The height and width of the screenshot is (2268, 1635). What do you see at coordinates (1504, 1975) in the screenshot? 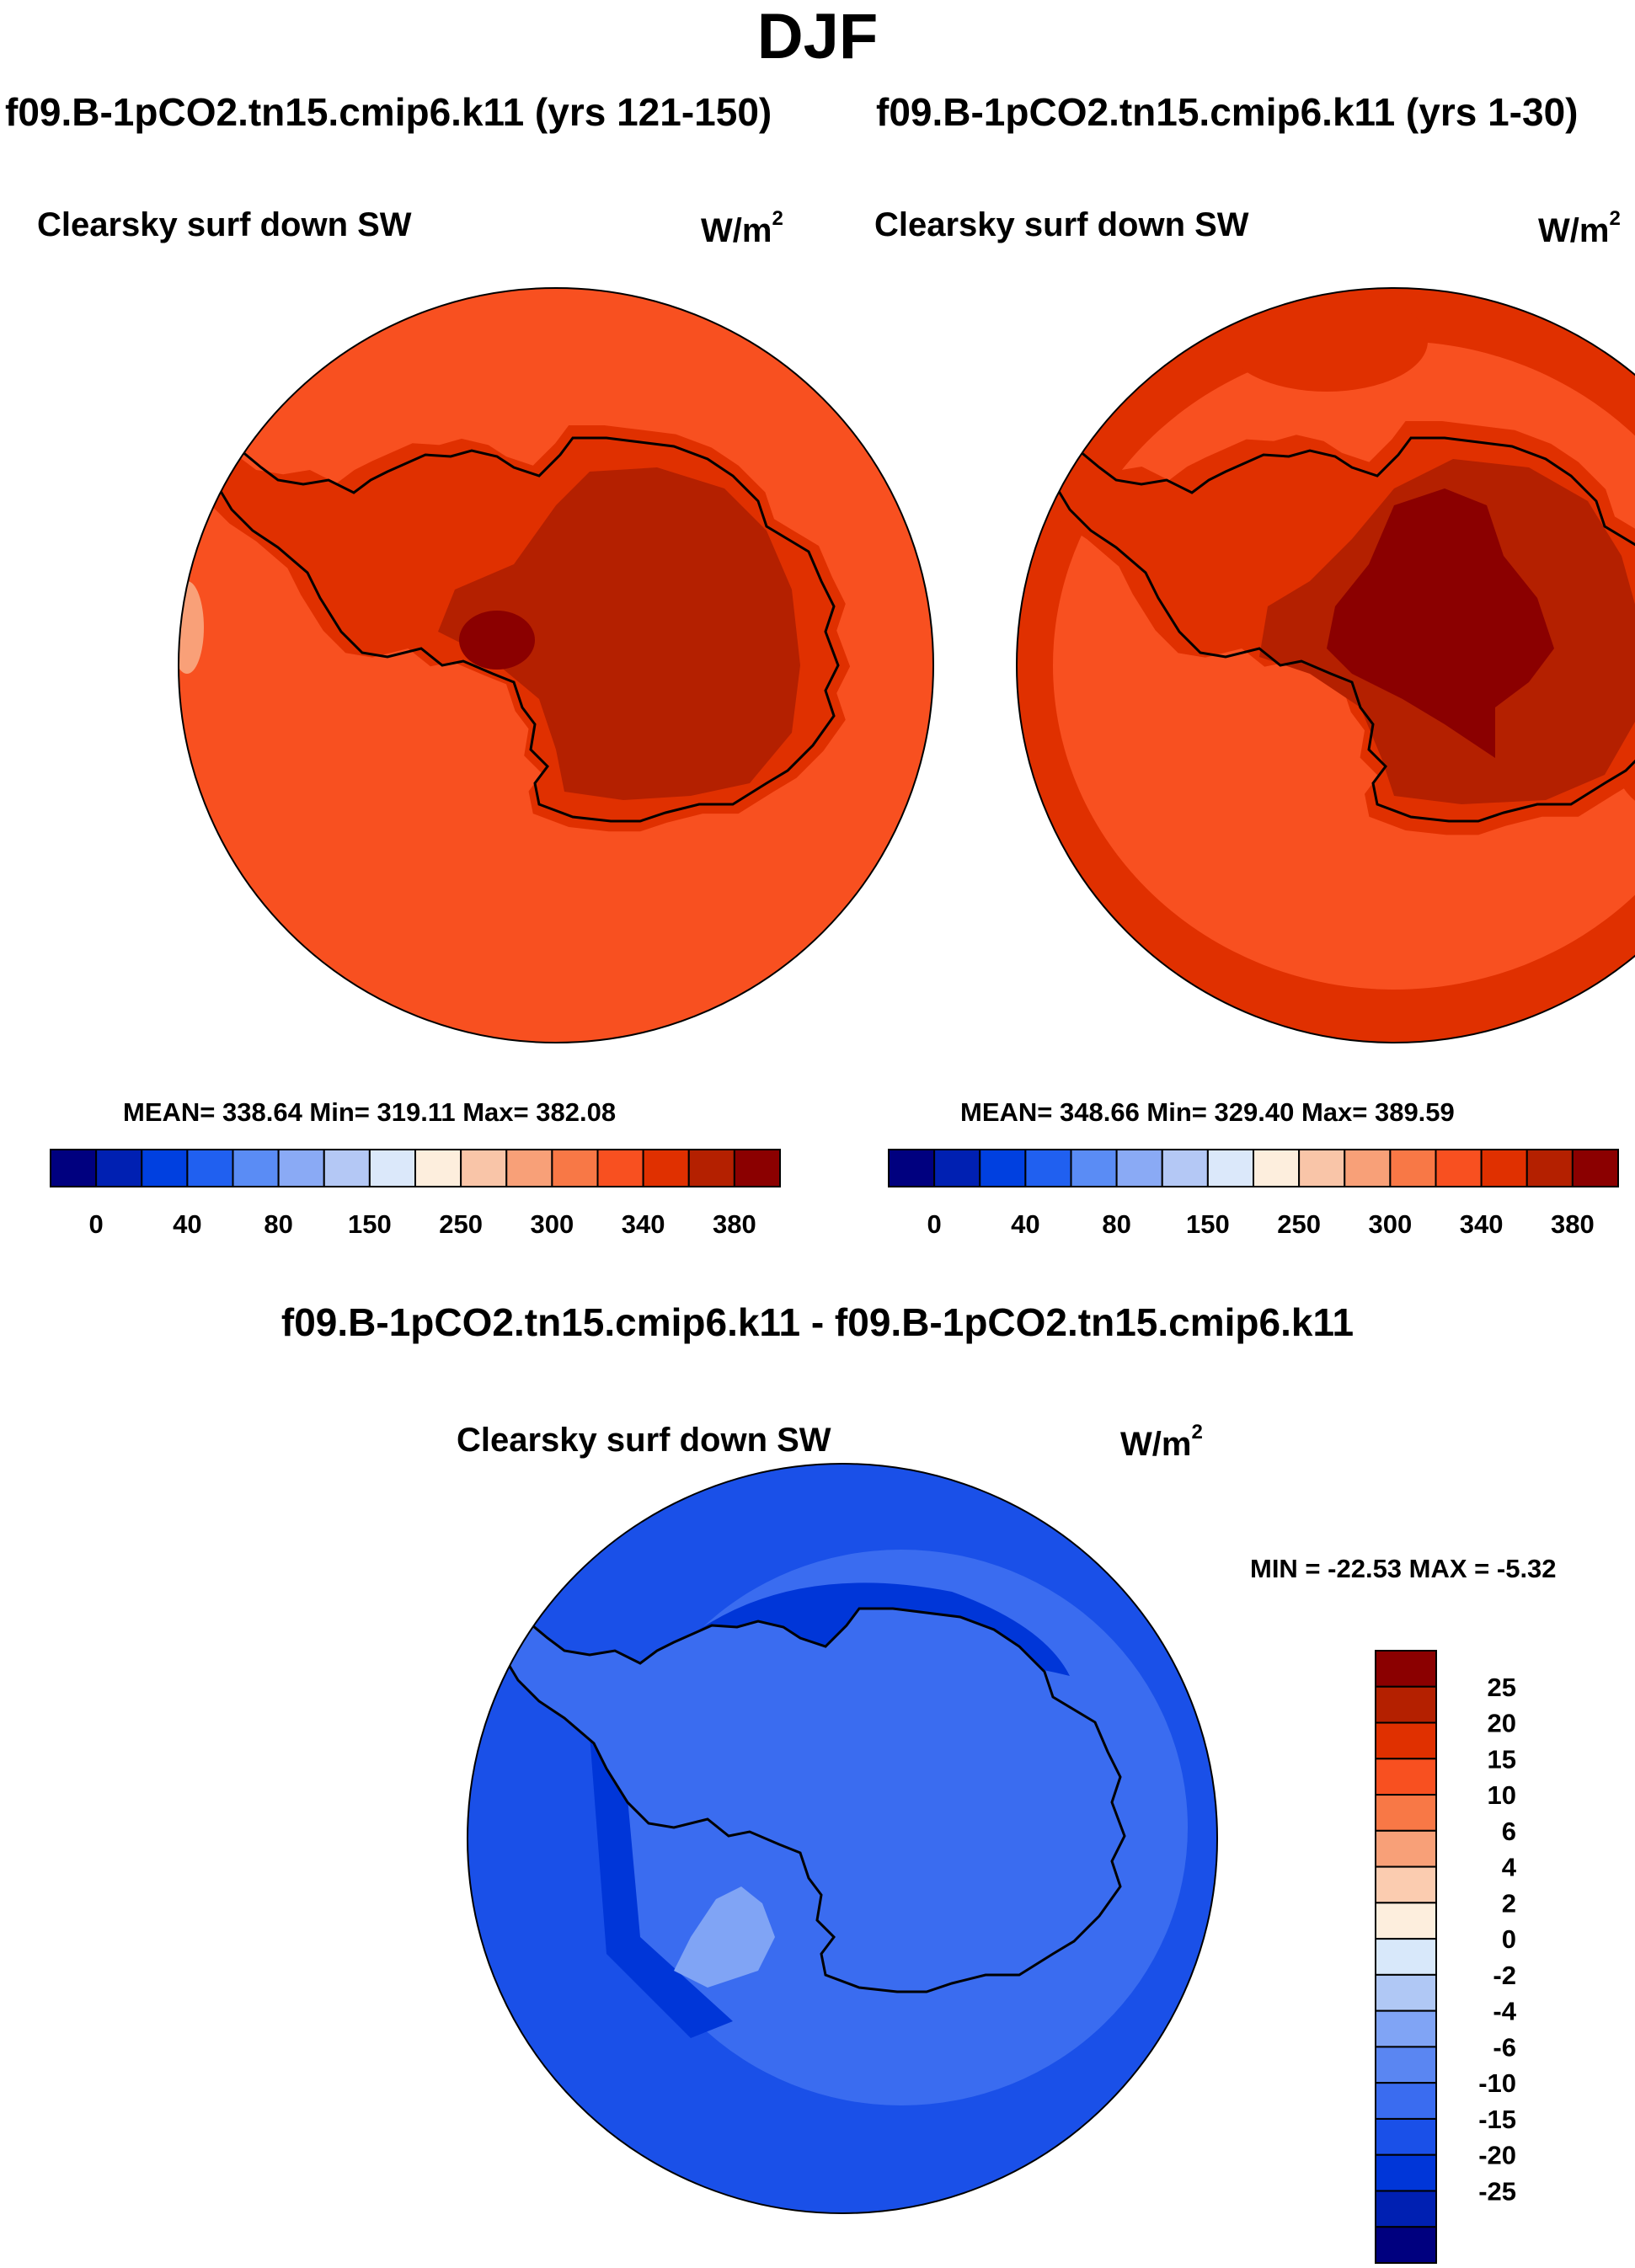
I see `difference-colorbar-label: -2` at bounding box center [1504, 1975].